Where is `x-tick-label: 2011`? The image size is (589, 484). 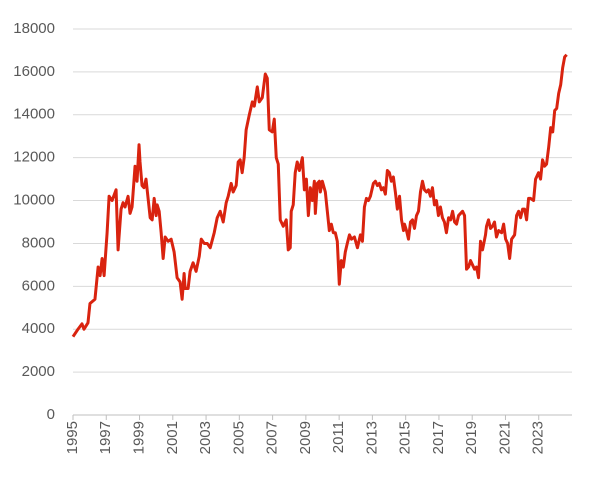
x-tick-label: 2011 is located at coordinates (338, 437).